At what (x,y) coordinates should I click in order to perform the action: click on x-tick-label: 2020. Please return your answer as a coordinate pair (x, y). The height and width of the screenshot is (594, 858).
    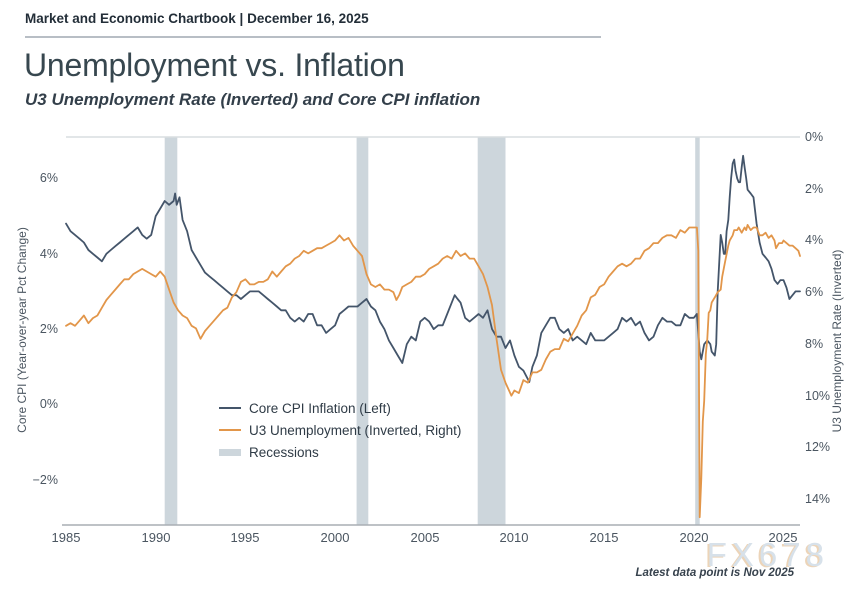
    Looking at the image, I should click on (694, 537).